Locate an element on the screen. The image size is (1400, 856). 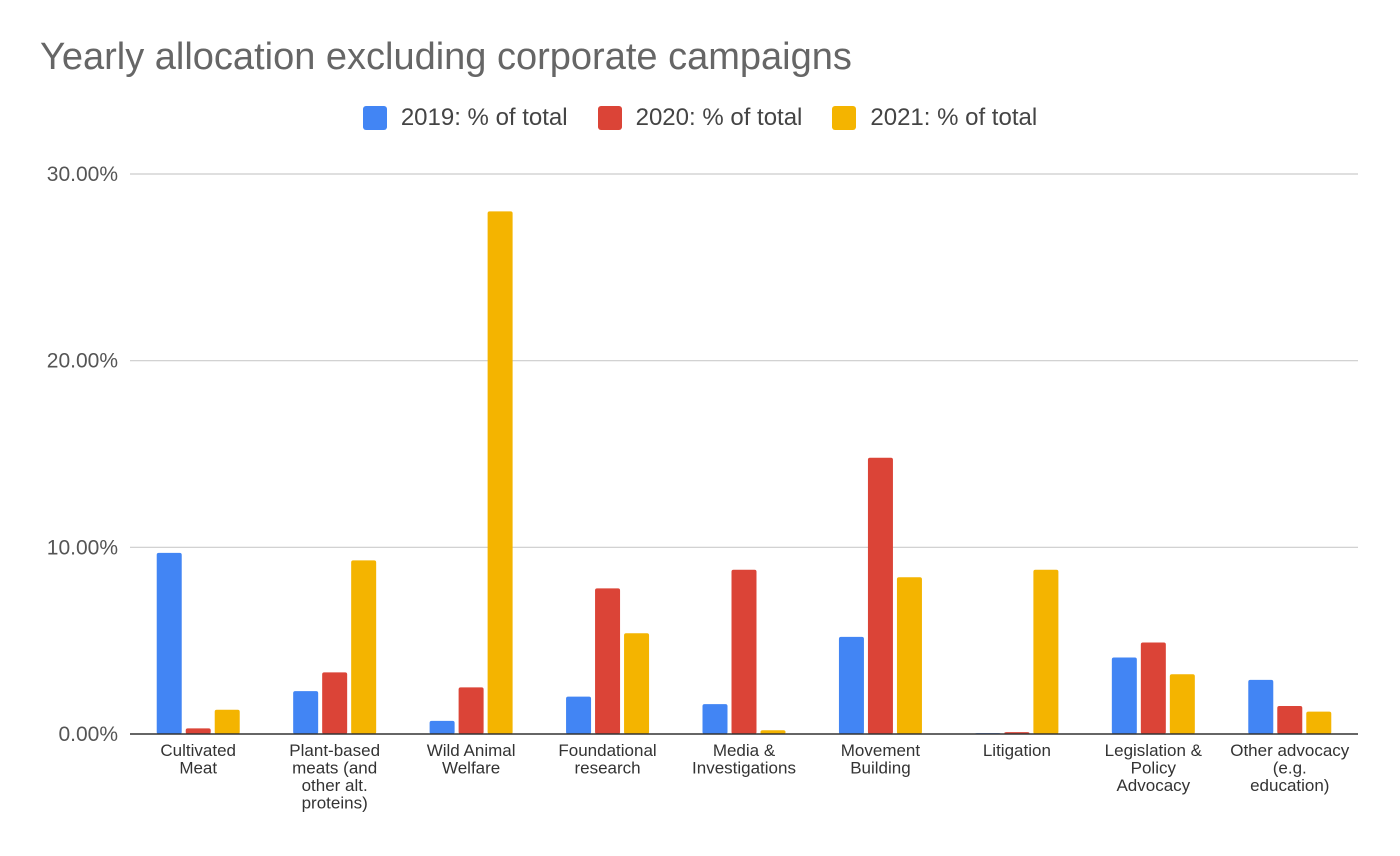
x-tick-label: proteins) is located at coordinates (335, 803).